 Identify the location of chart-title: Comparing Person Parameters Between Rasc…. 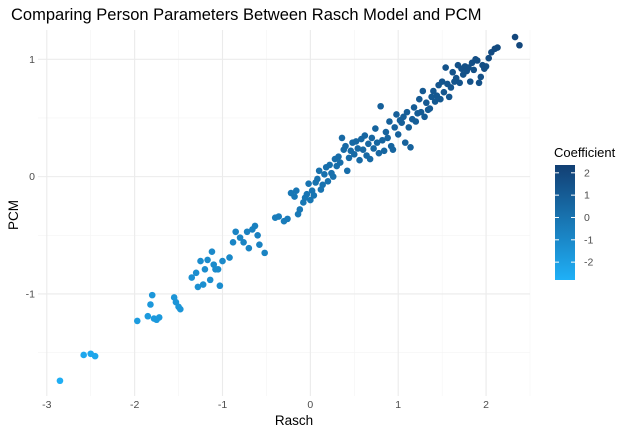
(246, 15).